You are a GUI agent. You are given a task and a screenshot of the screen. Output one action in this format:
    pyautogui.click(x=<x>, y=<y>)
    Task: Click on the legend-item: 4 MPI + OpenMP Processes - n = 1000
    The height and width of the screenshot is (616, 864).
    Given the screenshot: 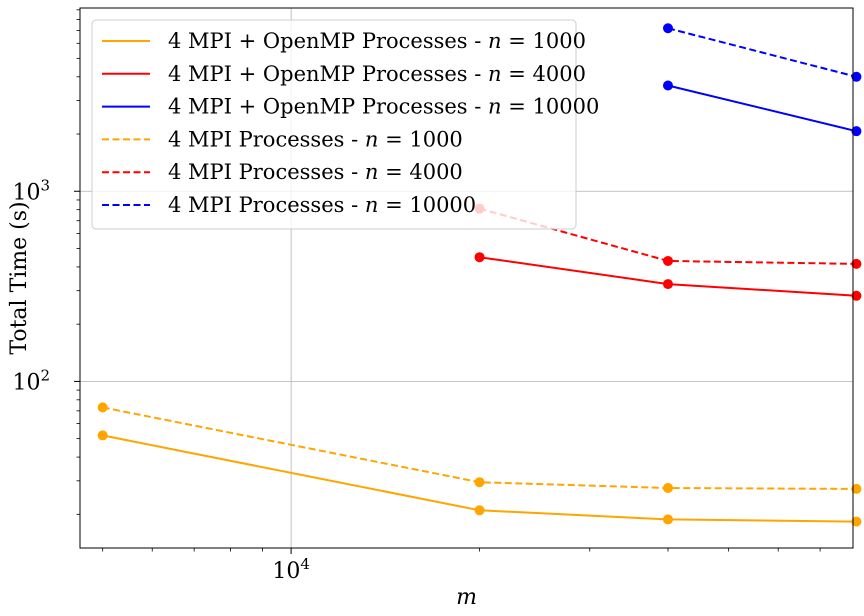 What is the action you would take?
    pyautogui.click(x=344, y=41)
    